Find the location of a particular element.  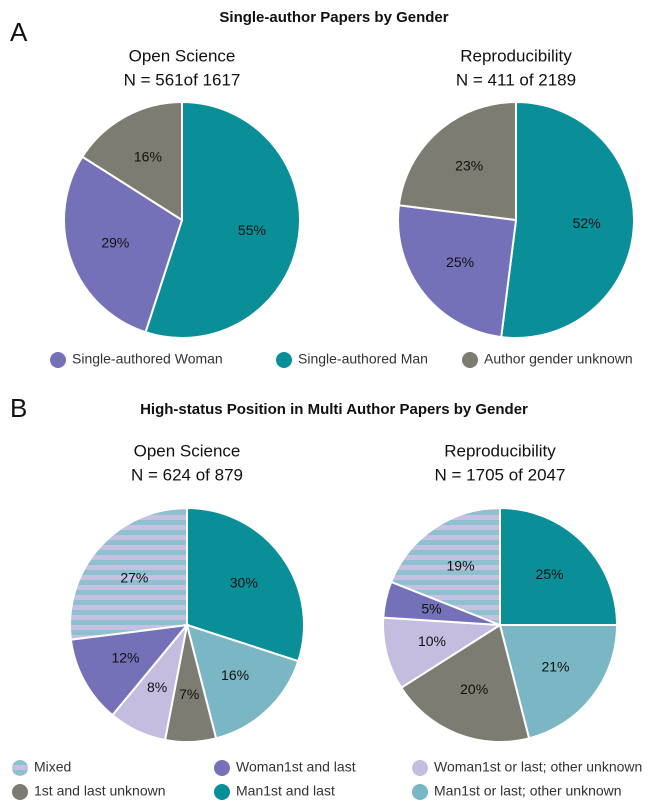

value-label: 12% is located at coordinates (125, 658).